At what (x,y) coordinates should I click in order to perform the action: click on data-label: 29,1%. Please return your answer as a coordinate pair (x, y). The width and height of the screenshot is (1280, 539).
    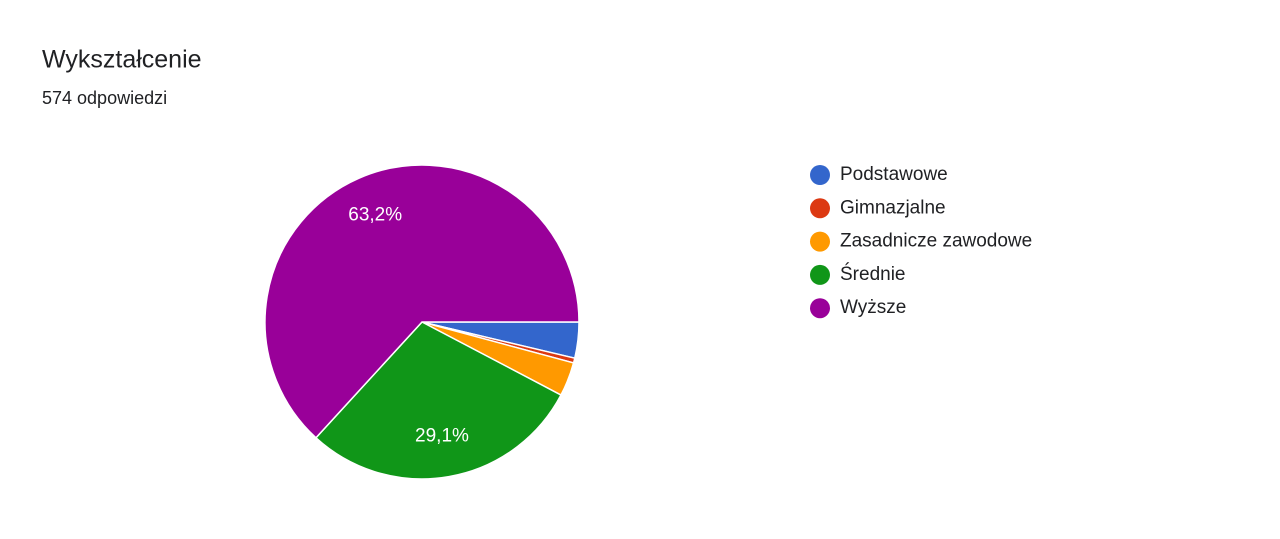
    Looking at the image, I should click on (442, 435).